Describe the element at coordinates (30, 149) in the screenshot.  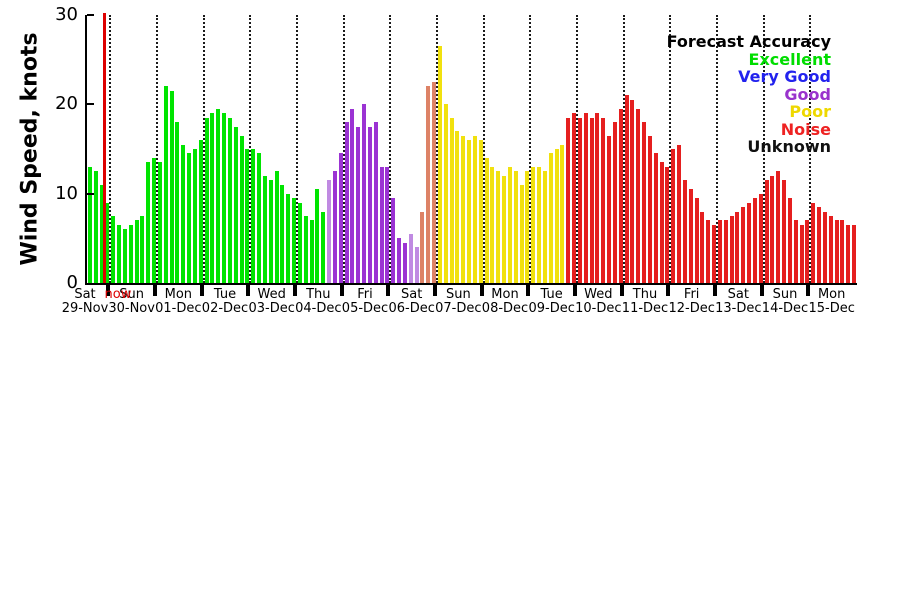
I see `y-axis-title: Wind Speed, knots` at that location.